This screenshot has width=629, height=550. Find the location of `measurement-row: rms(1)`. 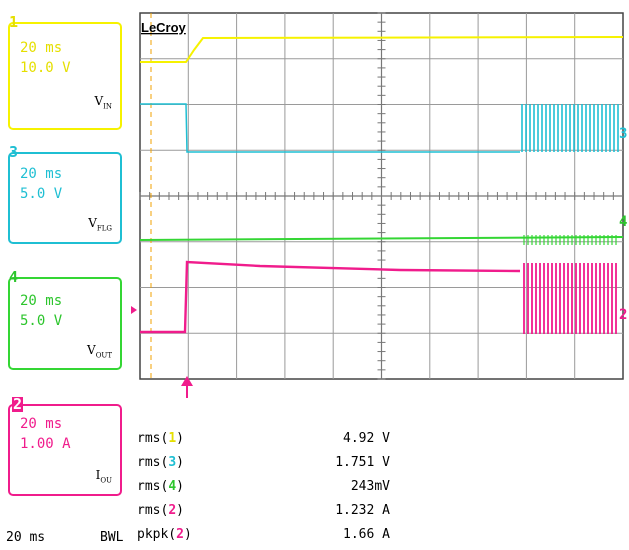

measurement-row: rms(1) is located at coordinates (160, 438).